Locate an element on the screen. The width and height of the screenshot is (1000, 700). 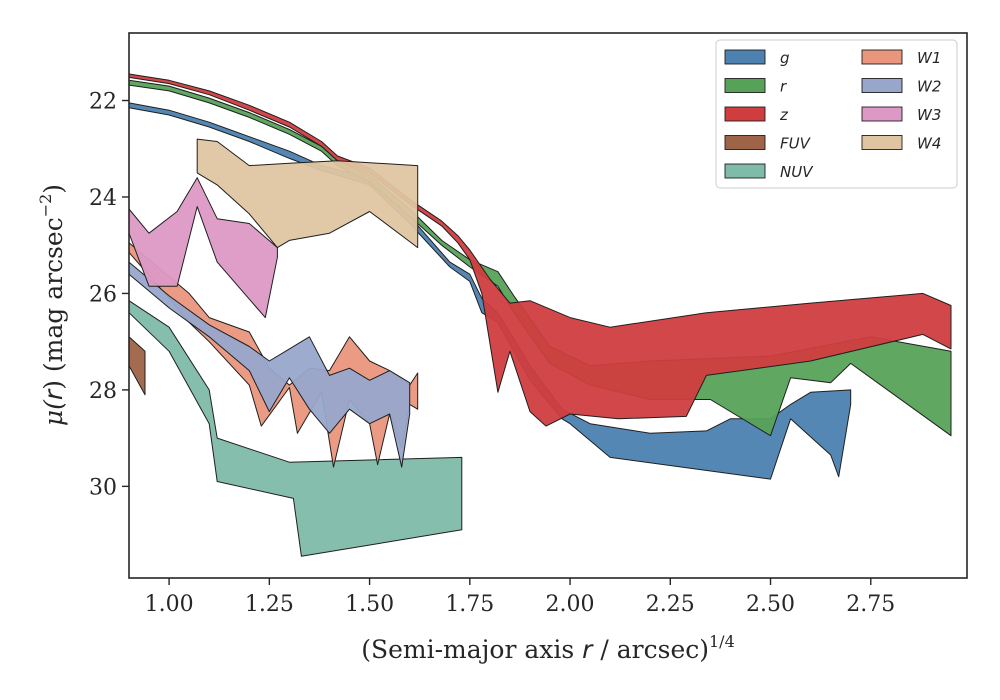
x-tick-label: 1.75 is located at coordinates (469, 604).